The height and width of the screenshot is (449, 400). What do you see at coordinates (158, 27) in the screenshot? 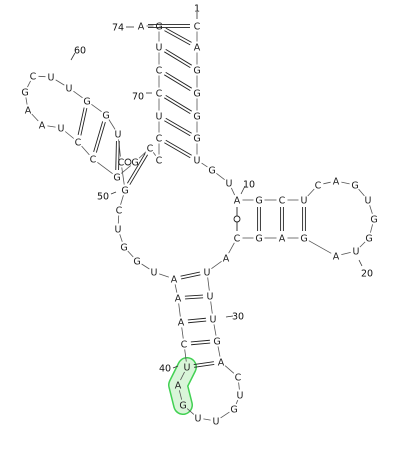
I see `nucleotide-72: G` at bounding box center [158, 27].